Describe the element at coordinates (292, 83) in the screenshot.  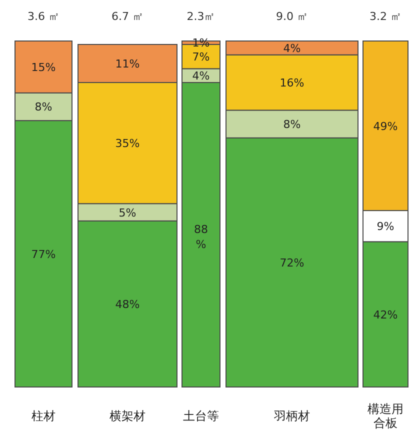
I see `data-label: 16%` at that location.